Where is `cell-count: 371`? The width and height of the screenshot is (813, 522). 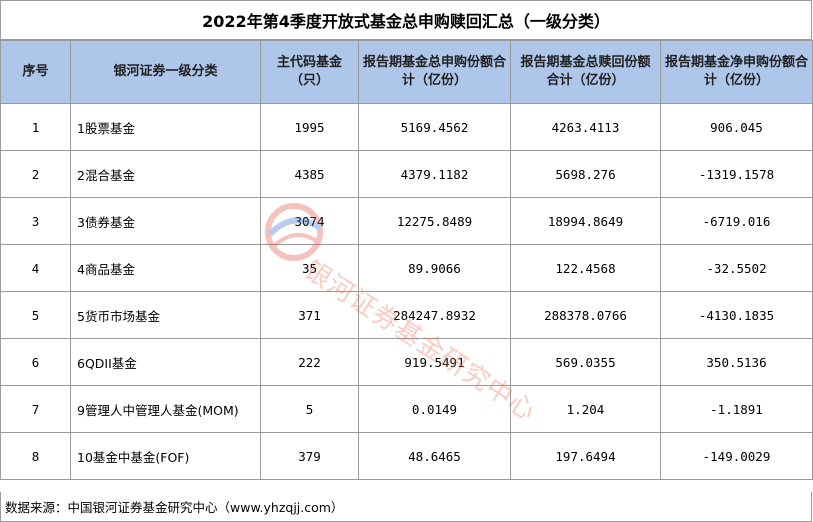
cell-count: 371 is located at coordinates (309, 315).